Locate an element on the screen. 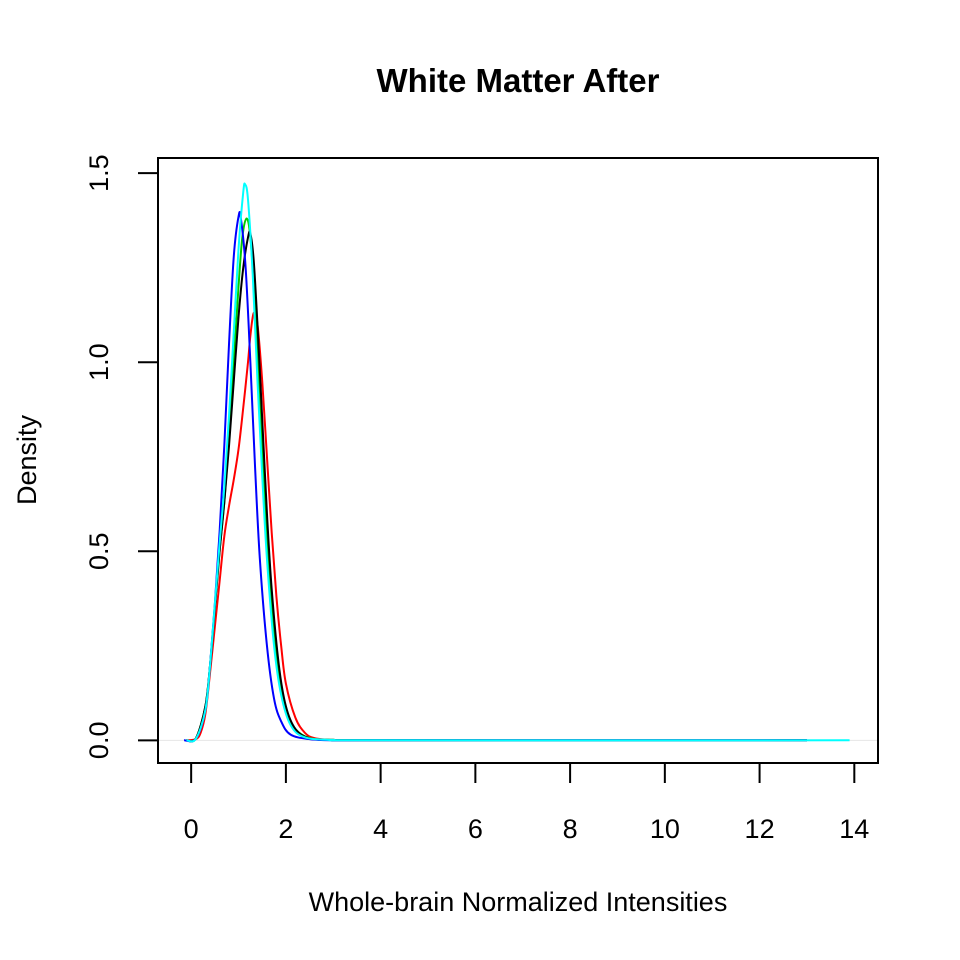 Image resolution: width=960 pixels, height=960 pixels. y-tick-label: 1.0 is located at coordinates (99, 362).